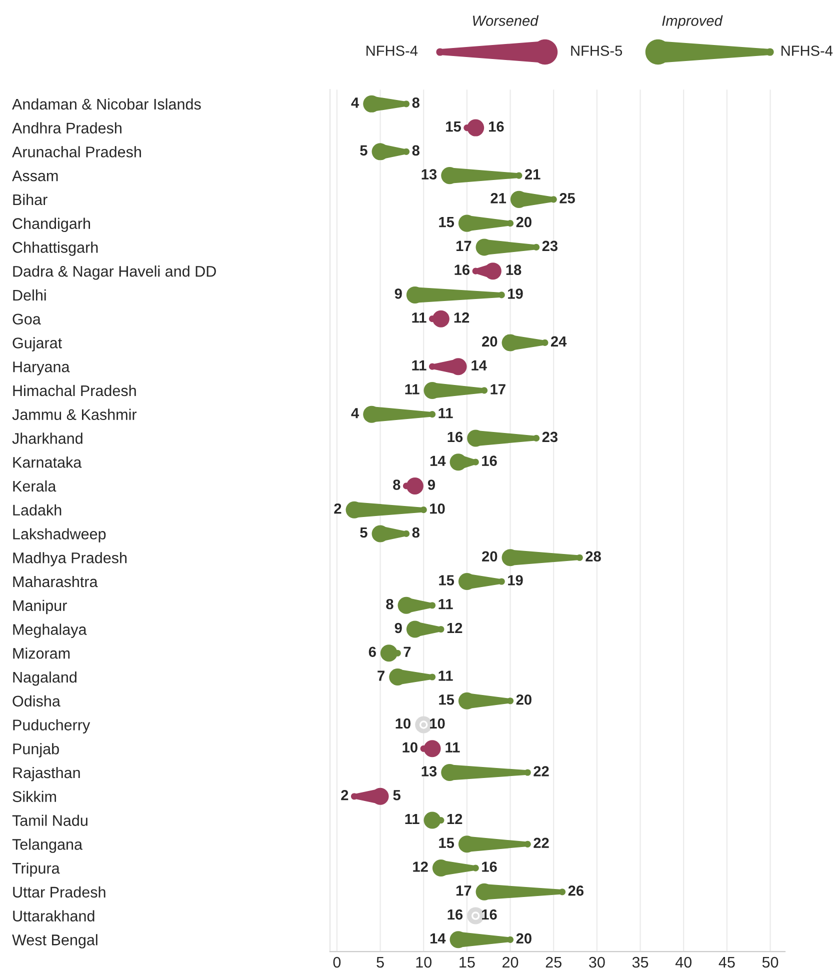 The height and width of the screenshot is (977, 836). What do you see at coordinates (34, 486) in the screenshot?
I see `y-tick-label: Kerala` at bounding box center [34, 486].